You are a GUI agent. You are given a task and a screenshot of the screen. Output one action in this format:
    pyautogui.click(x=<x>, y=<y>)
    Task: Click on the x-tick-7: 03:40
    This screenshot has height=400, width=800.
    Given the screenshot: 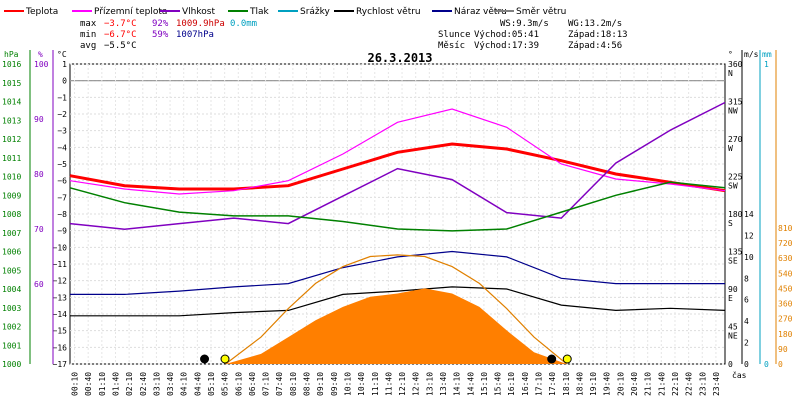 What is the action you would take?
    pyautogui.click(x=170, y=384)
    